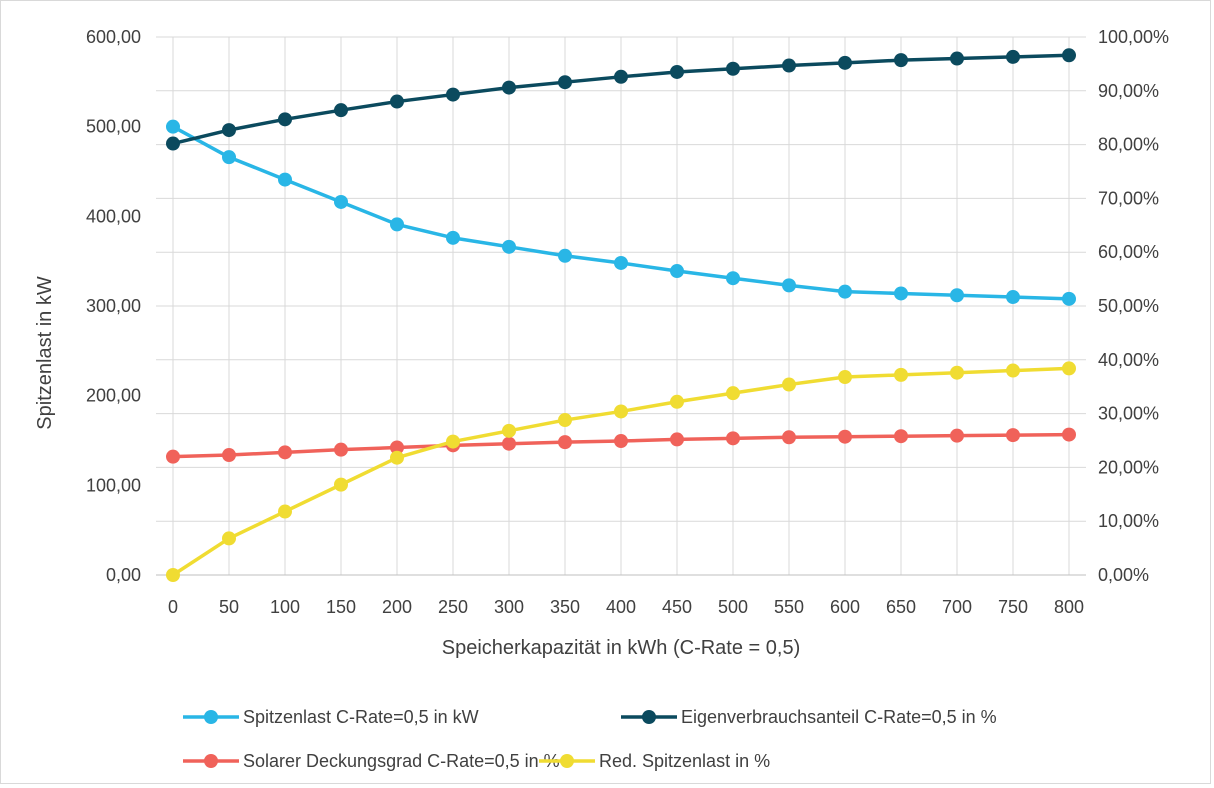 Image resolution: width=1214 pixels, height=788 pixels. What do you see at coordinates (1128, 306) in the screenshot?
I see `y2-tick-label: 50,00%` at bounding box center [1128, 306].